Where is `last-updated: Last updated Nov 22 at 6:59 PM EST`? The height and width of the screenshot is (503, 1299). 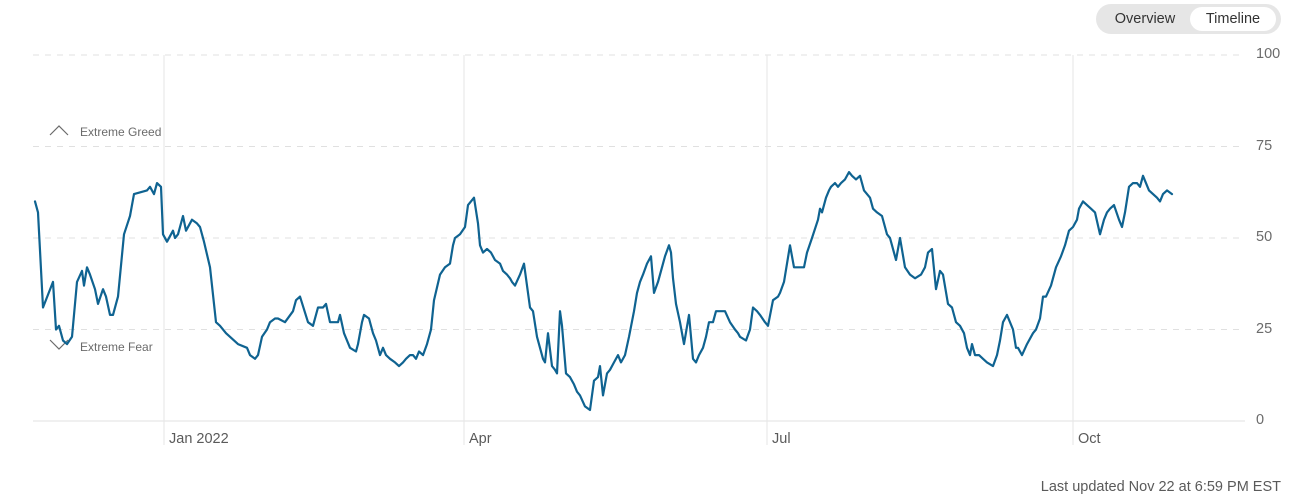
last-updated: Last updated Nov 22 at 6:59 PM EST is located at coordinates (1160, 487).